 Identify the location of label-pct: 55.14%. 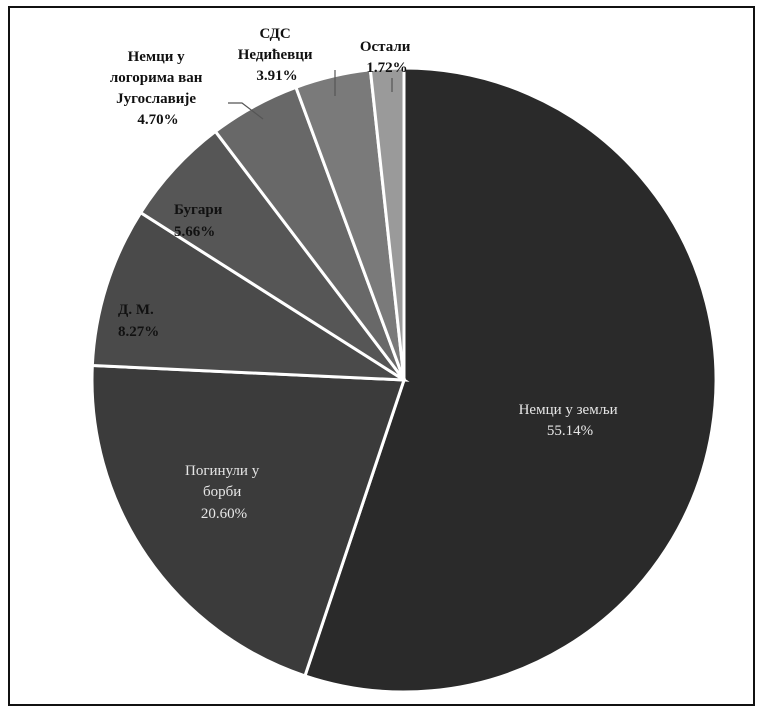
(570, 431).